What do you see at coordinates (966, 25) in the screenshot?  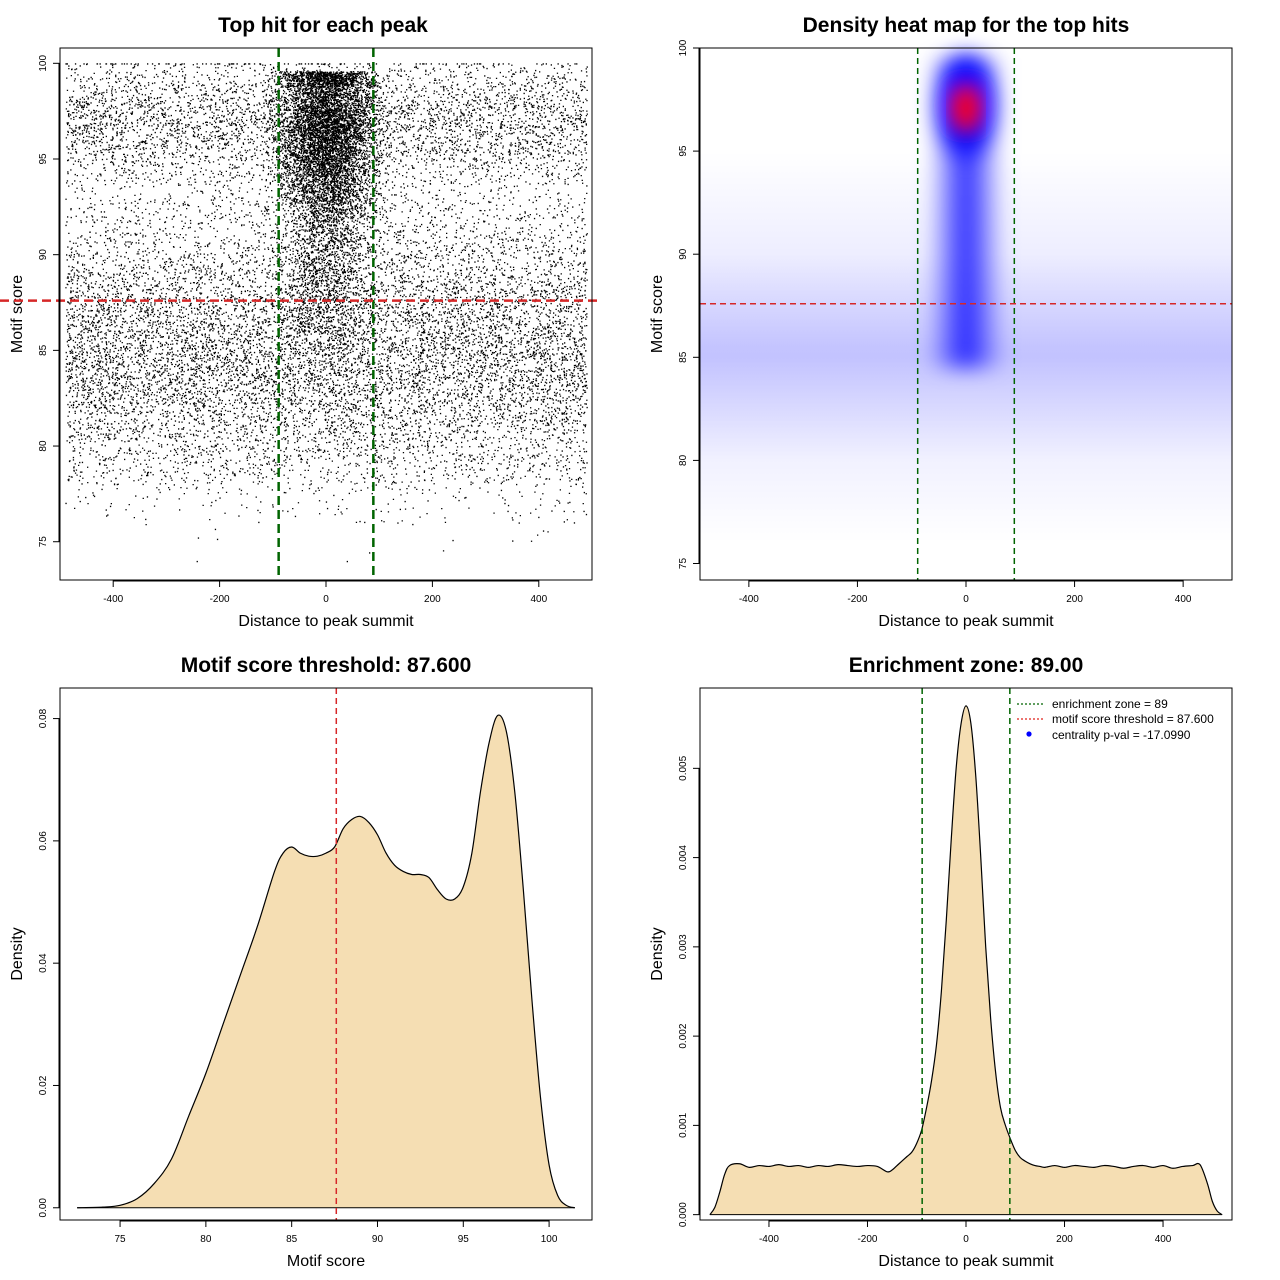 I see `heatmap-title: Density heat map for the top hits` at bounding box center [966, 25].